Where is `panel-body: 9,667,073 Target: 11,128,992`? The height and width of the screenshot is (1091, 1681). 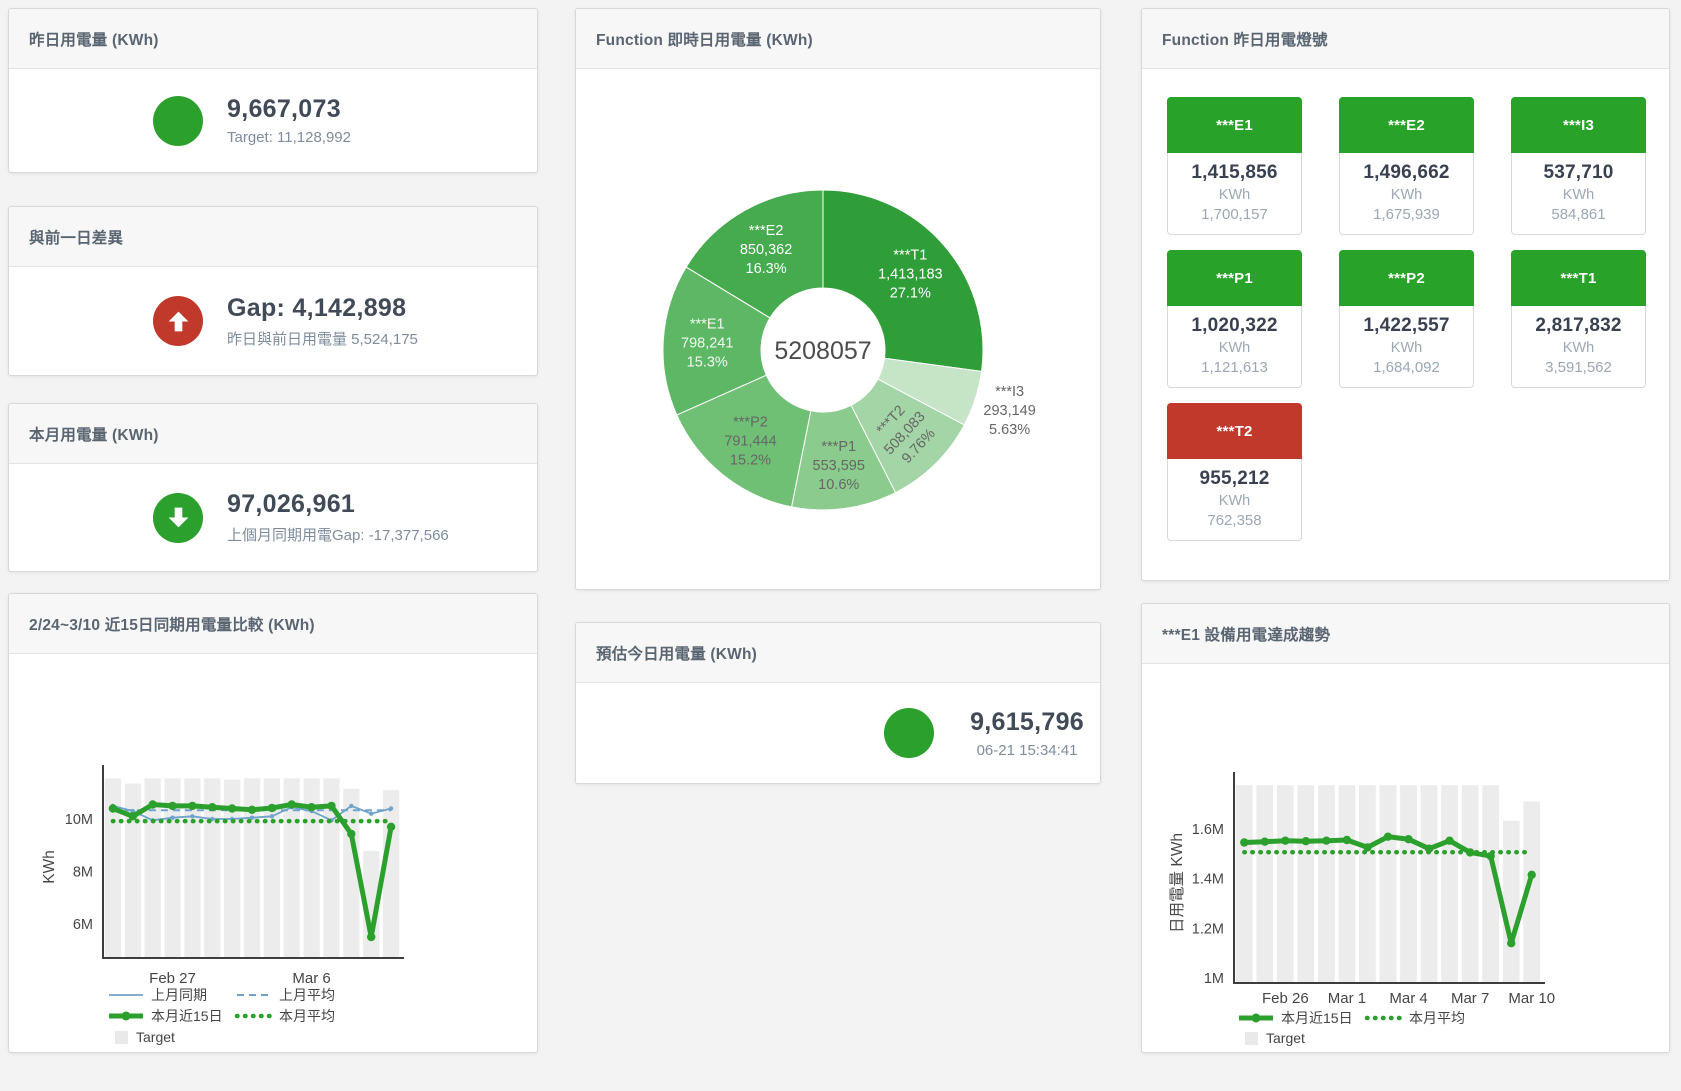 panel-body: 9,667,073 Target: 11,128,992 is located at coordinates (273, 120).